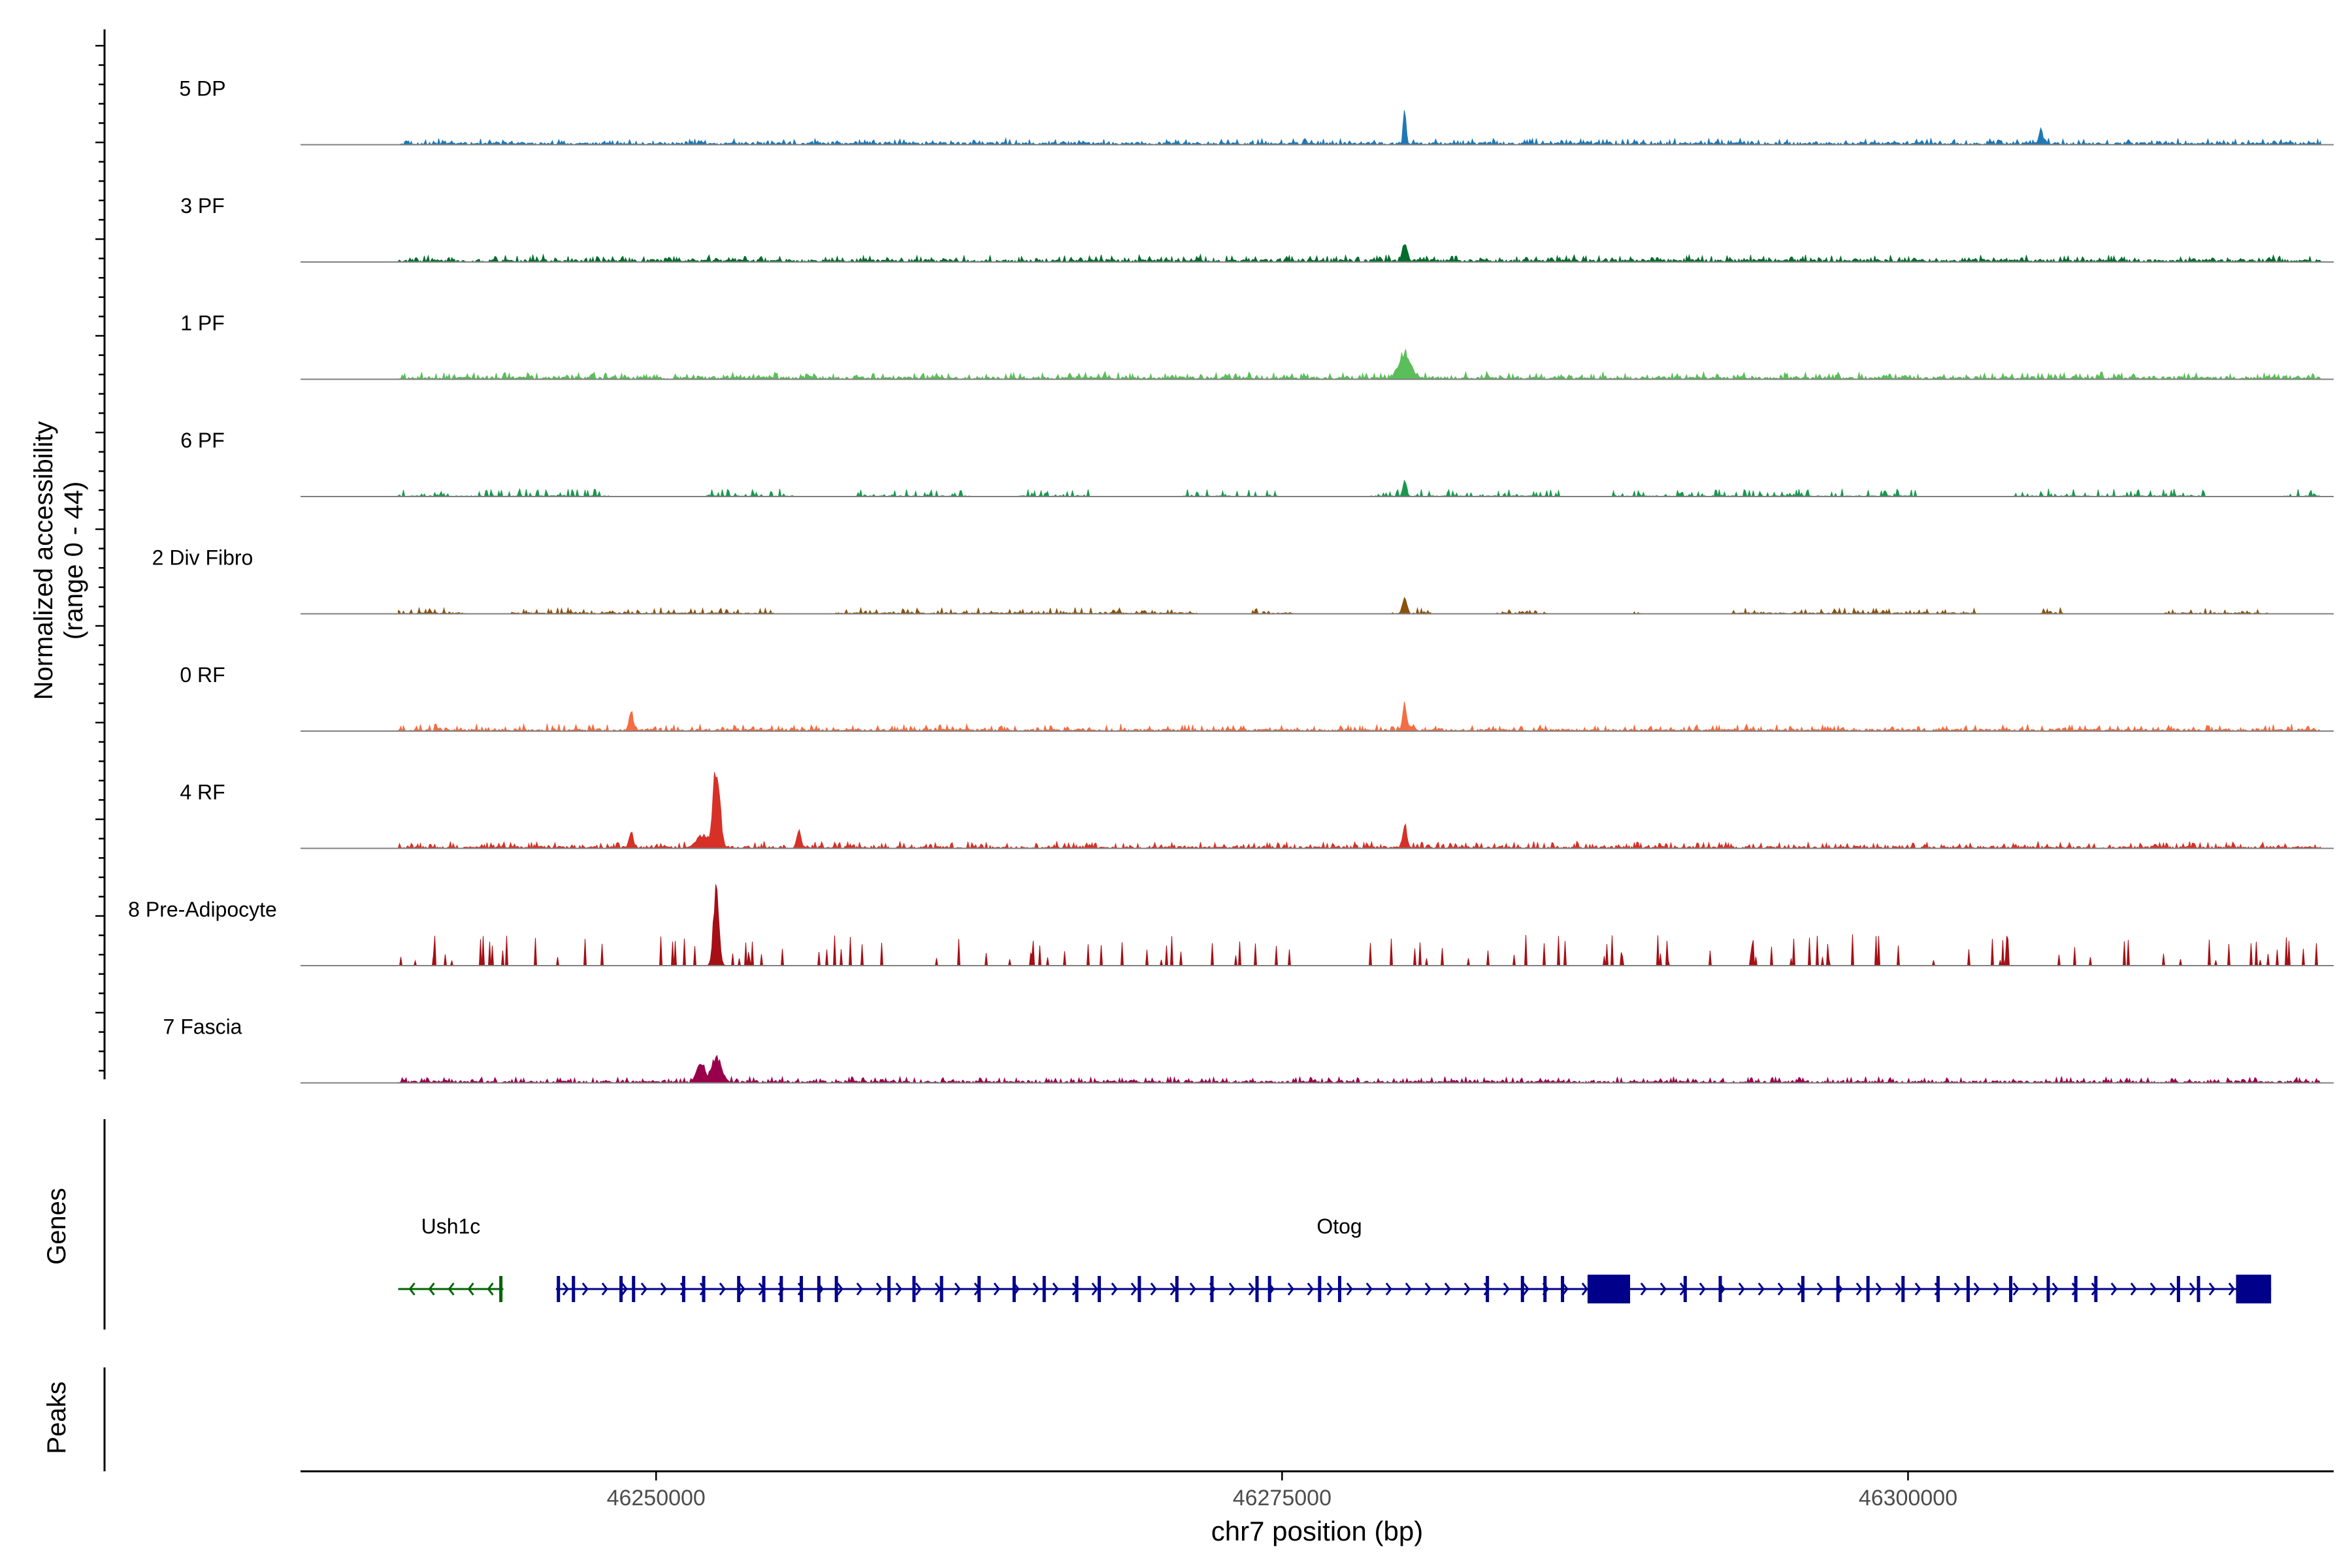 The width and height of the screenshot is (2352, 1568). What do you see at coordinates (1248, 1050) in the screenshot?
I see `track-7-fascia: 7 Fascia` at bounding box center [1248, 1050].